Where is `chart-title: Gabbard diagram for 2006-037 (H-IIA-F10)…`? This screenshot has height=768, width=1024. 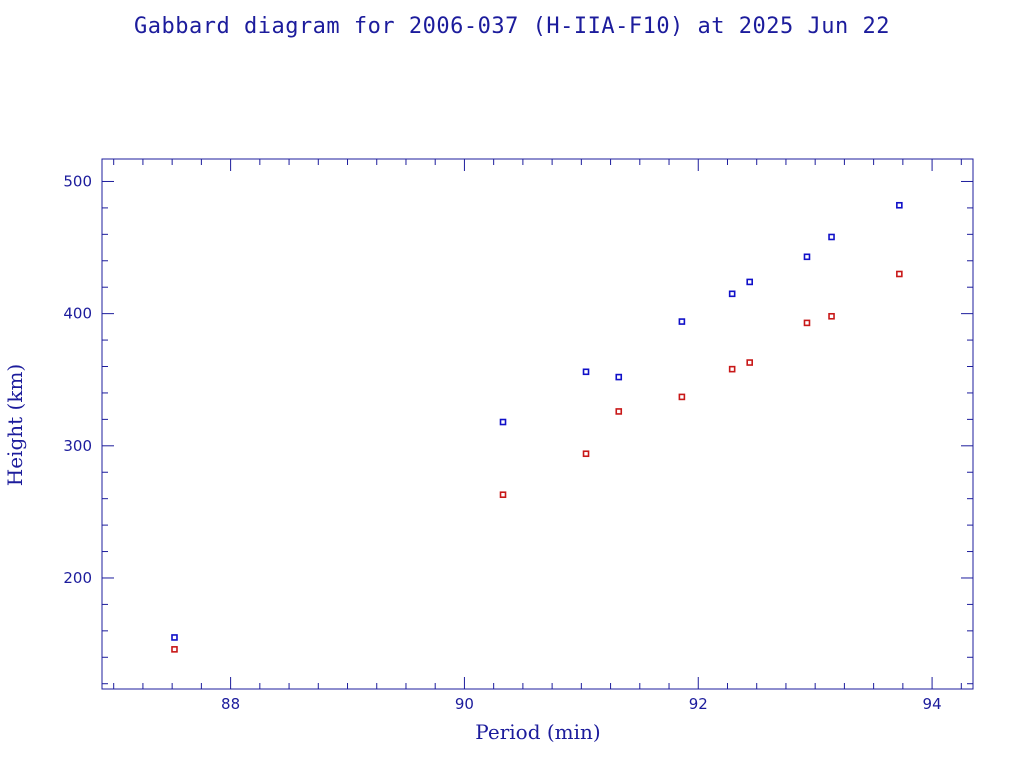
chart-title: Gabbard diagram for 2006-037 (H-IIA-F10)… is located at coordinates (512, 26).